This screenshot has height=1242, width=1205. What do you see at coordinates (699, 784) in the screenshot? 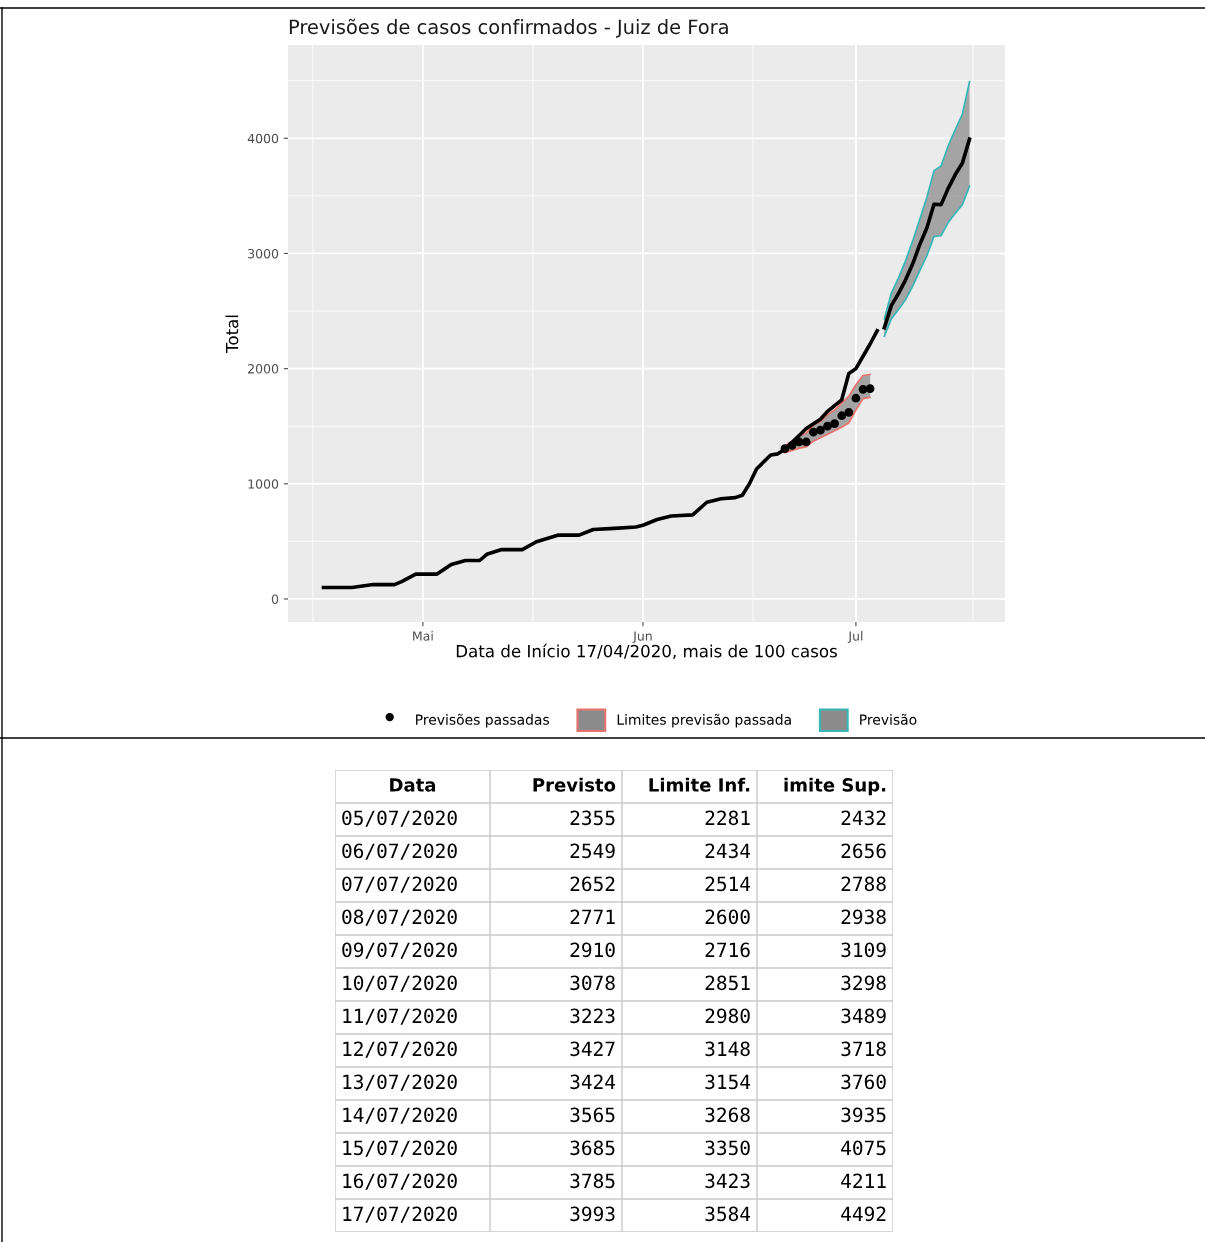
I see `category-label: Limite Inf.` at bounding box center [699, 784].